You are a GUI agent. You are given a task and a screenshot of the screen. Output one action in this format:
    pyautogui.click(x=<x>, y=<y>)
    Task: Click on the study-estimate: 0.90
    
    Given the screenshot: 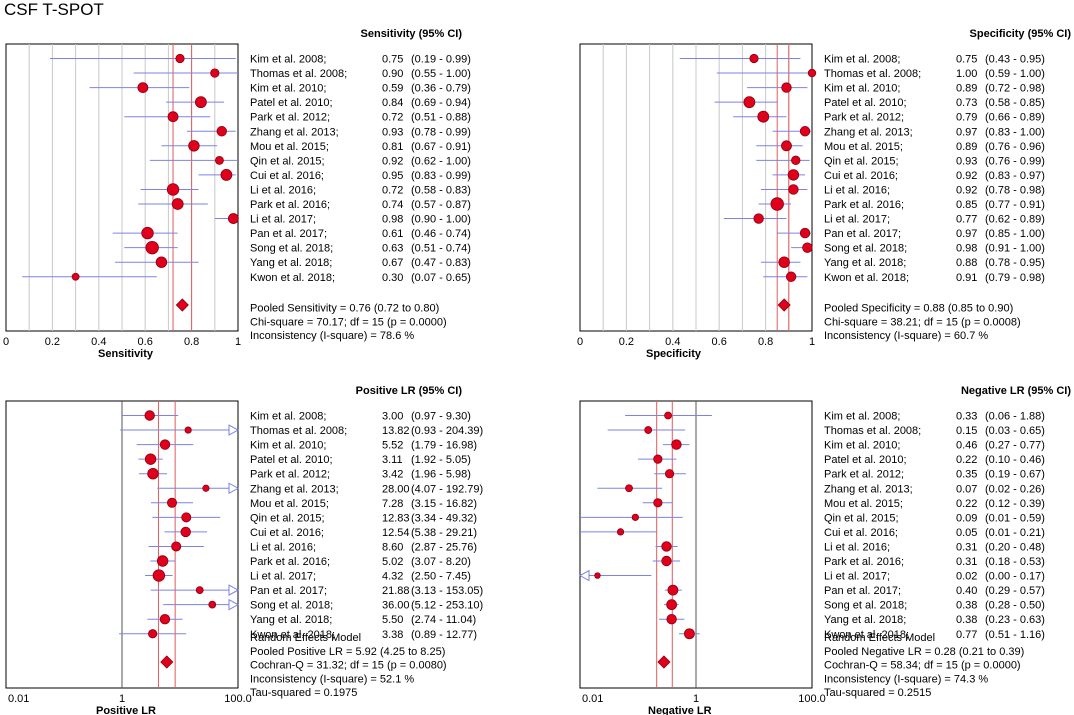 What is the action you would take?
    pyautogui.click(x=392, y=74)
    